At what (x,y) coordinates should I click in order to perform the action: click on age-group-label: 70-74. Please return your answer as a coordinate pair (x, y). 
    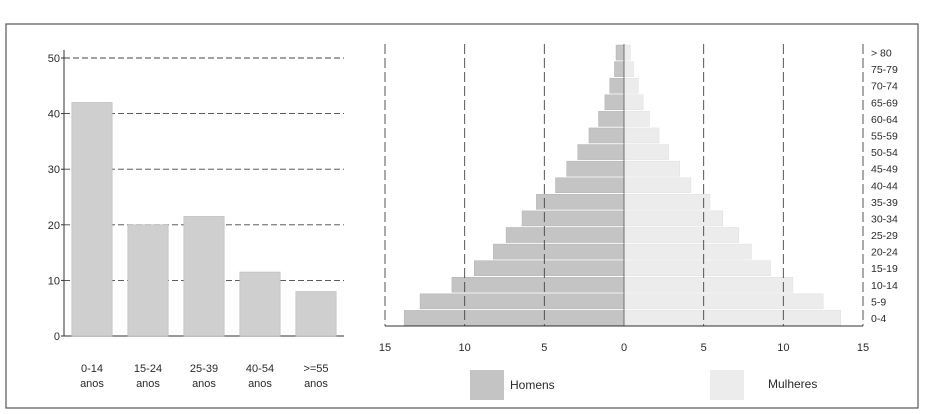
    Looking at the image, I should click on (884, 87).